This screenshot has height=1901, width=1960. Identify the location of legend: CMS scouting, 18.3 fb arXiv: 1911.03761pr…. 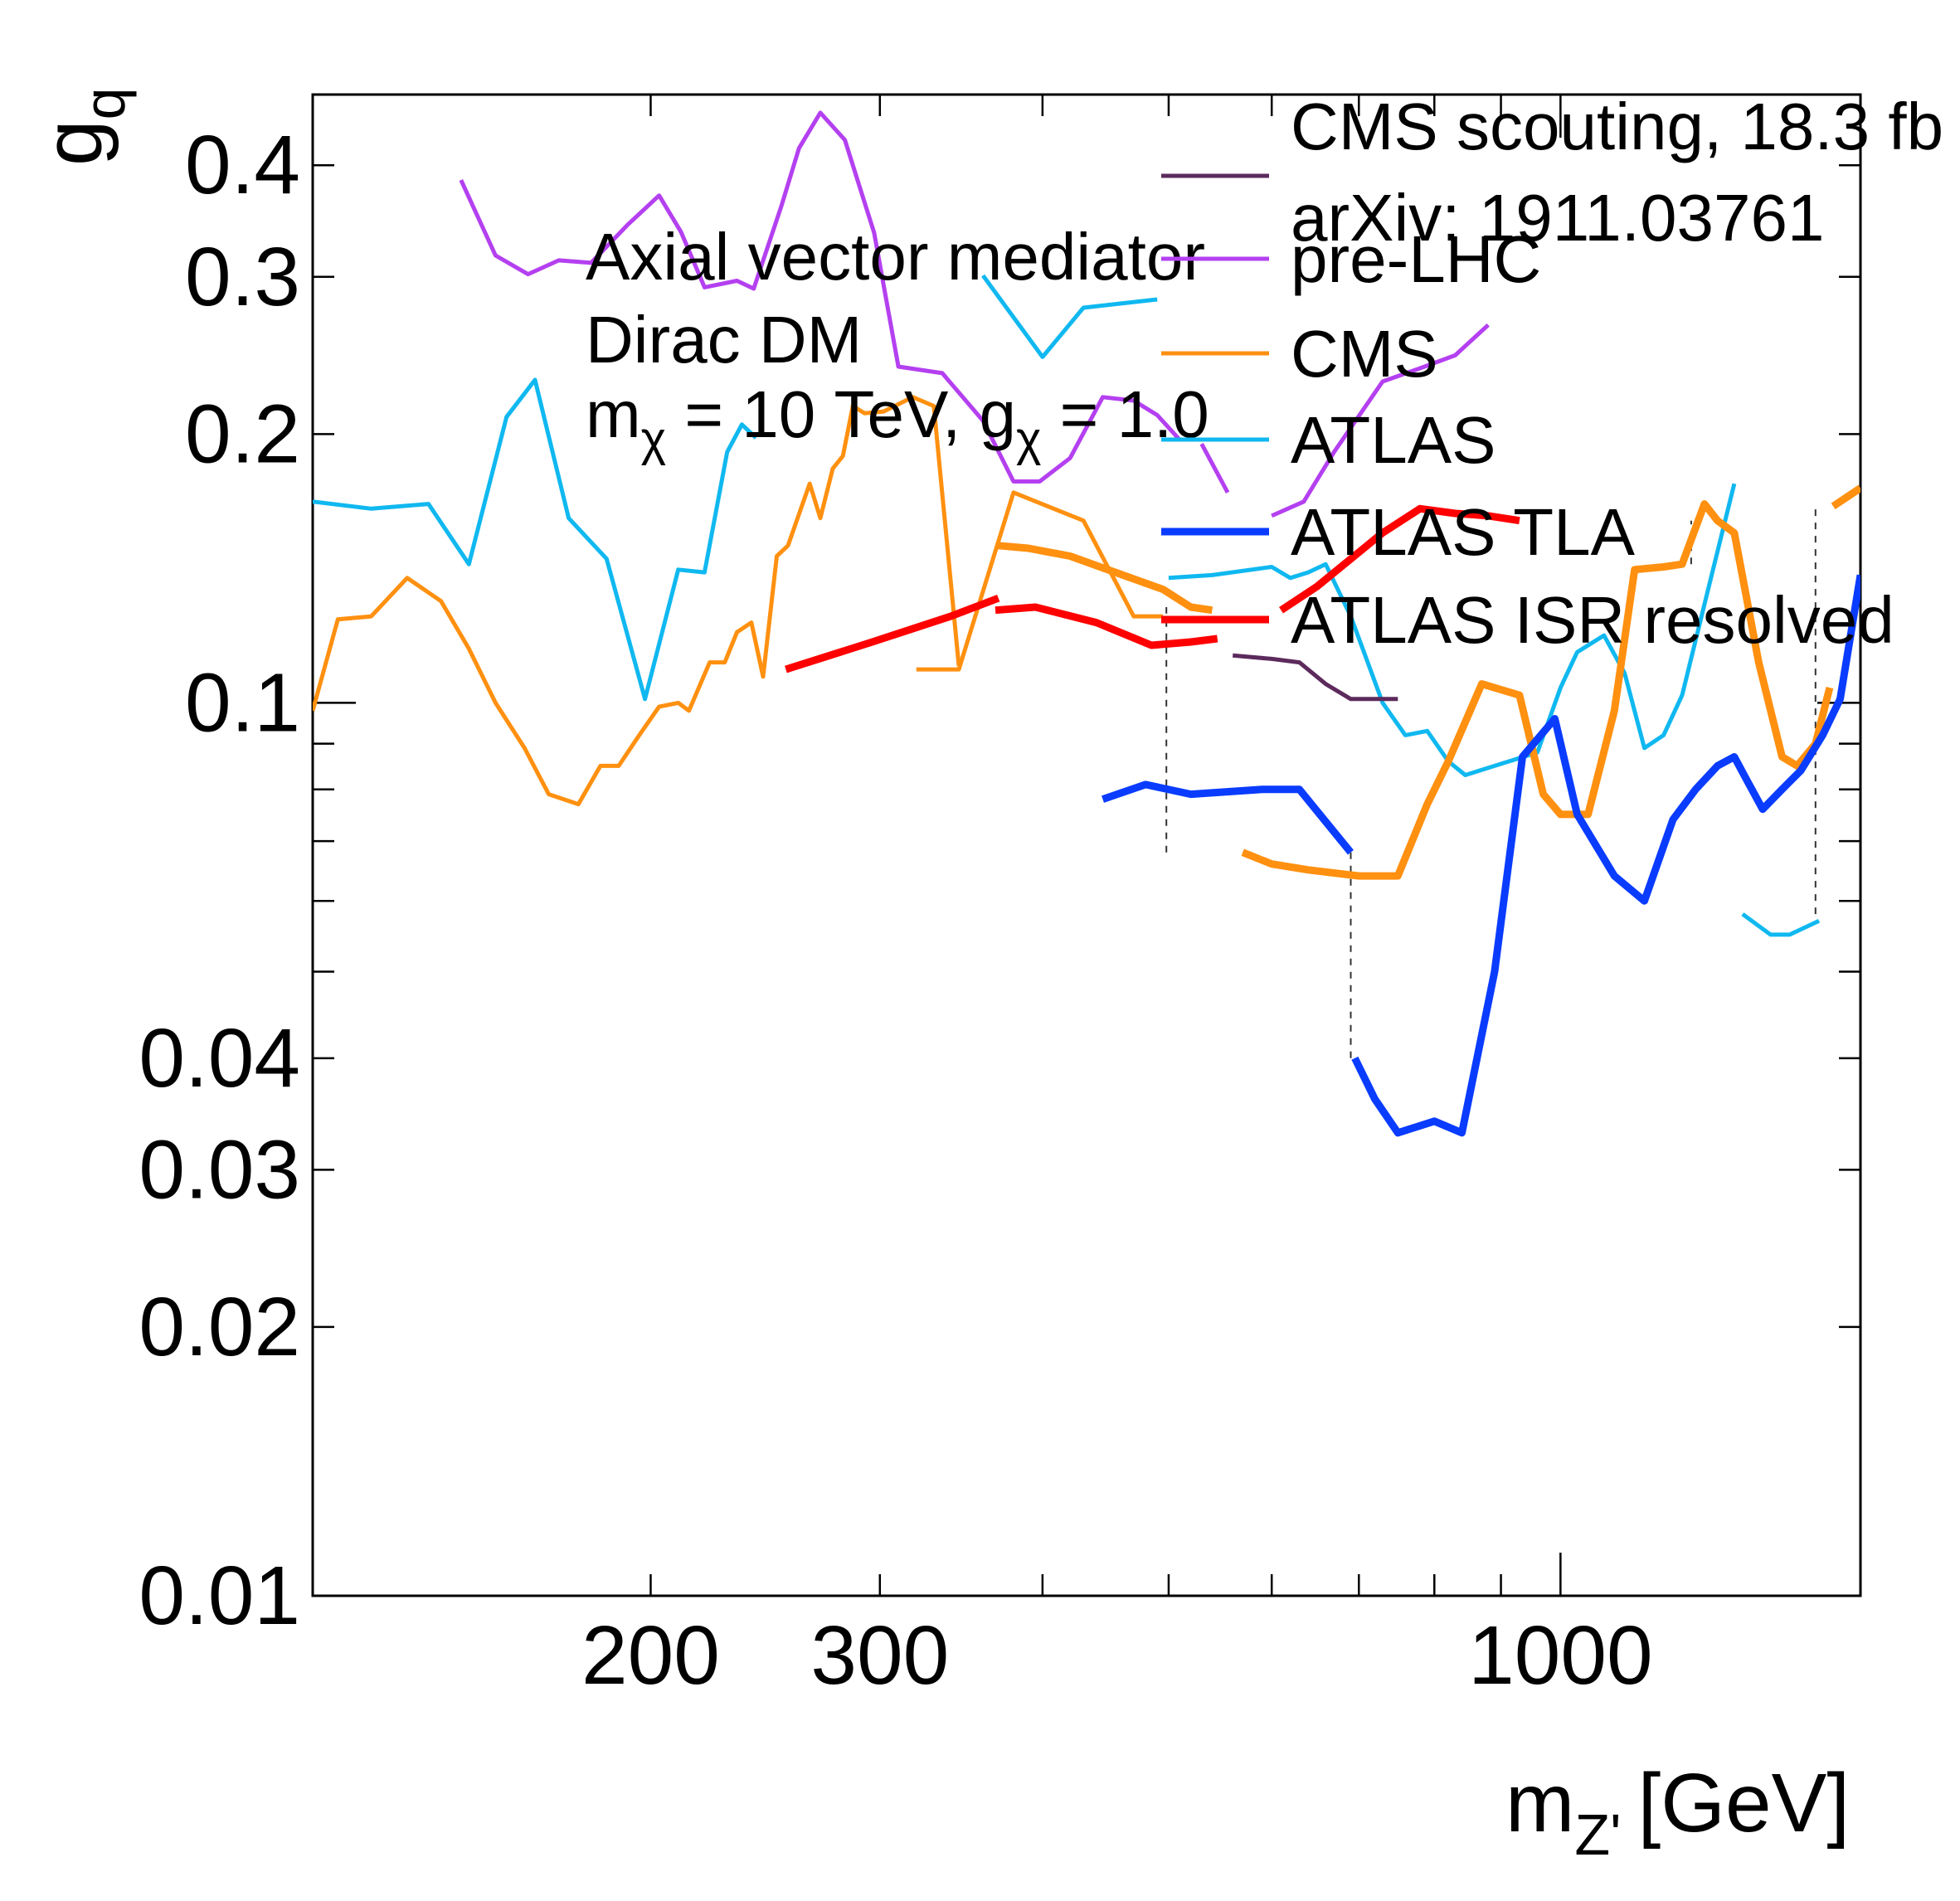
(1552, 374).